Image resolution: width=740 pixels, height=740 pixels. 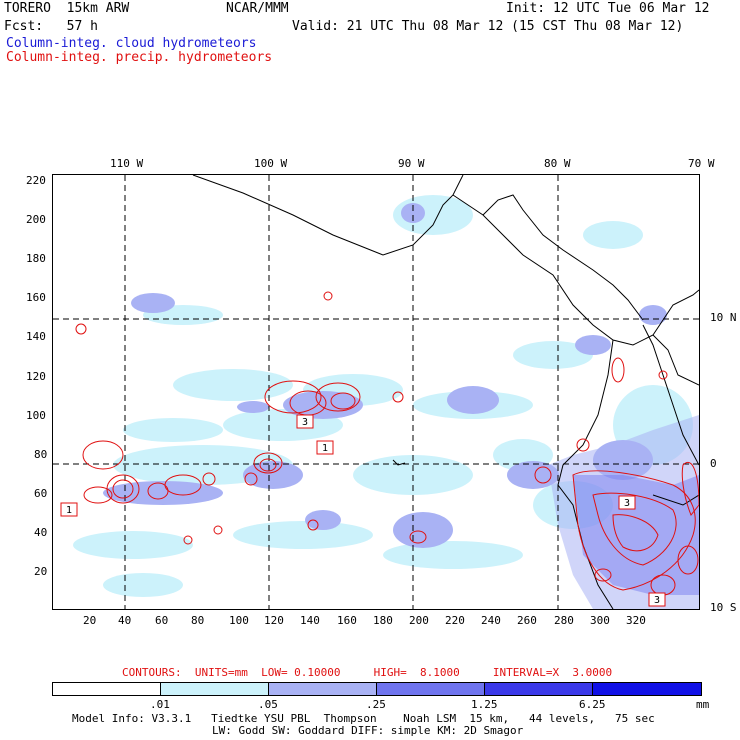 I want to click on init-time: Init: 12 UTC Tue 06 Mar 12, so click(x=608, y=8).